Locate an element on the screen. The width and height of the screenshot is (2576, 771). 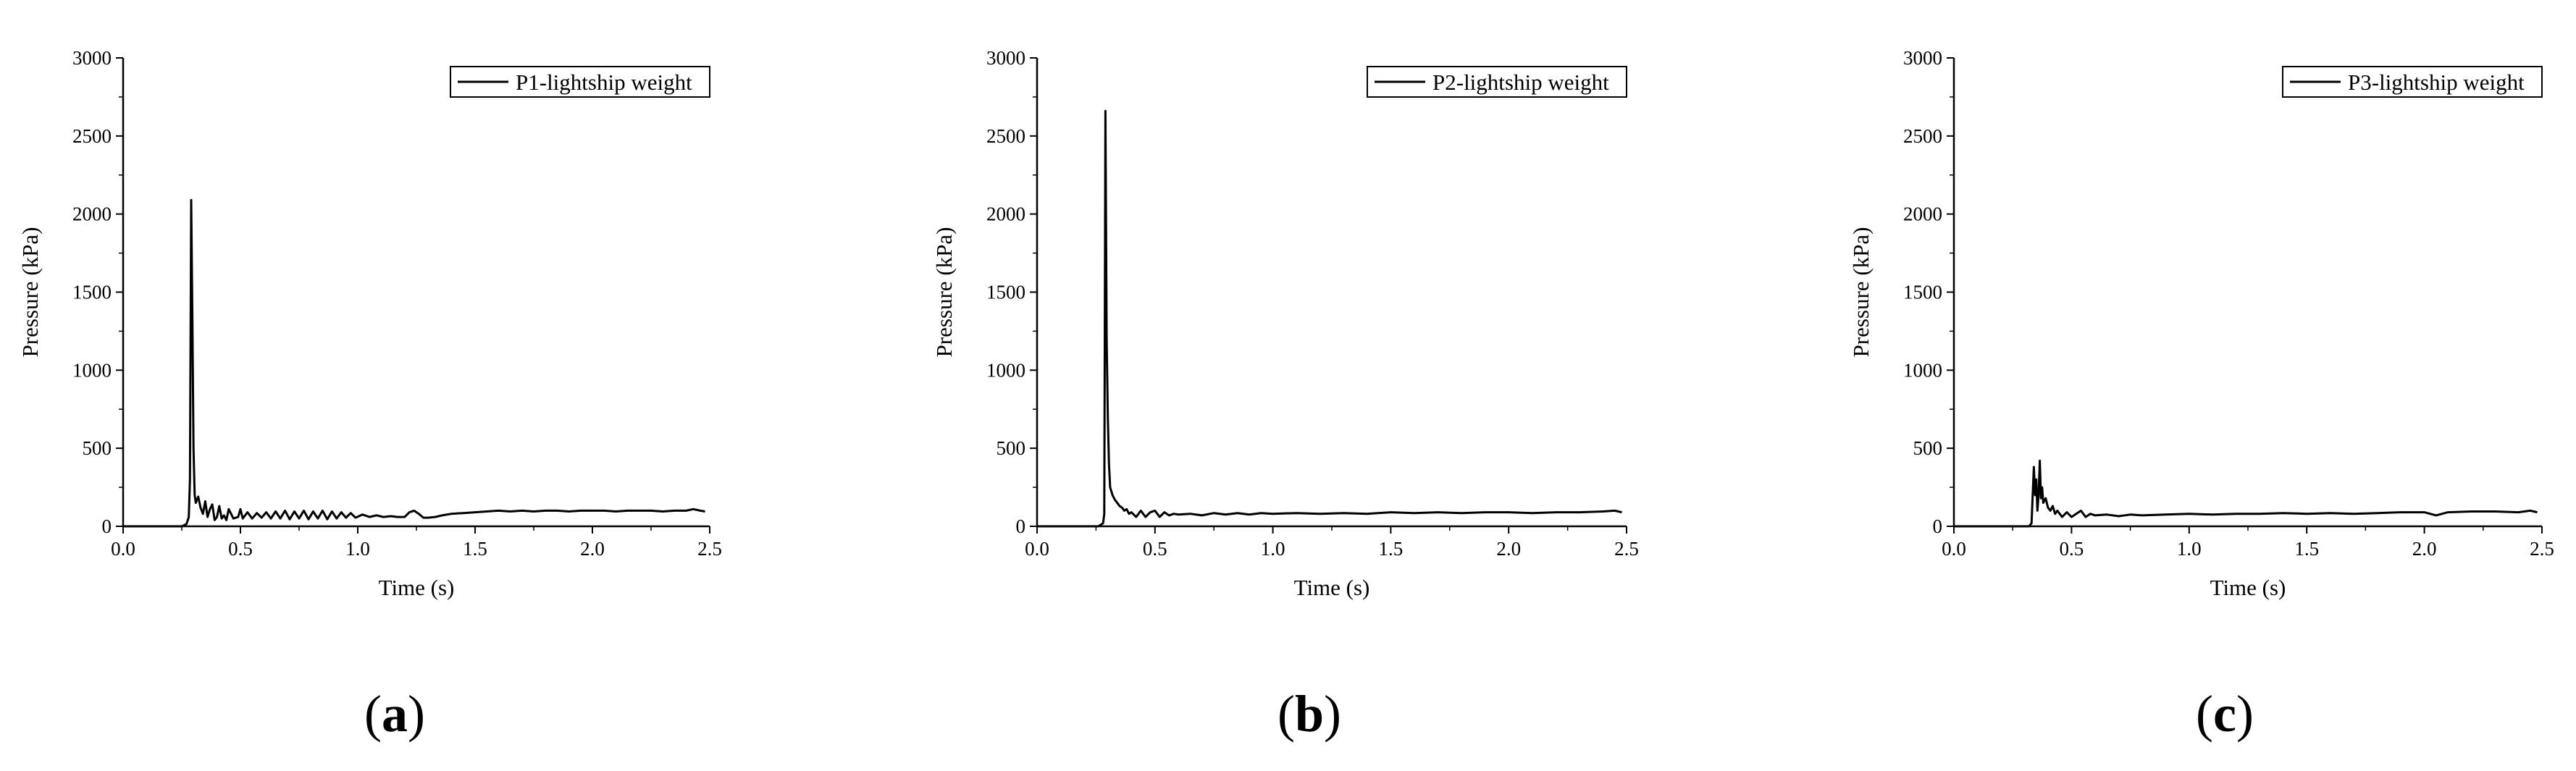
legend-box is located at coordinates (1497, 82).